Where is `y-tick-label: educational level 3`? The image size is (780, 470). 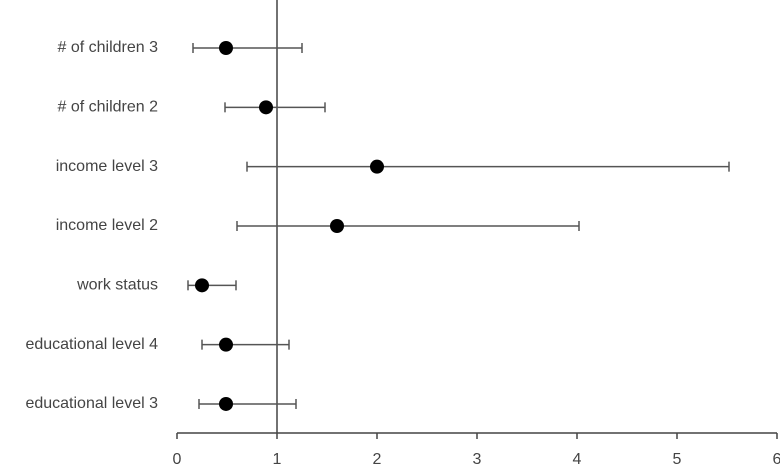 y-tick-label: educational level 3 is located at coordinates (91, 403).